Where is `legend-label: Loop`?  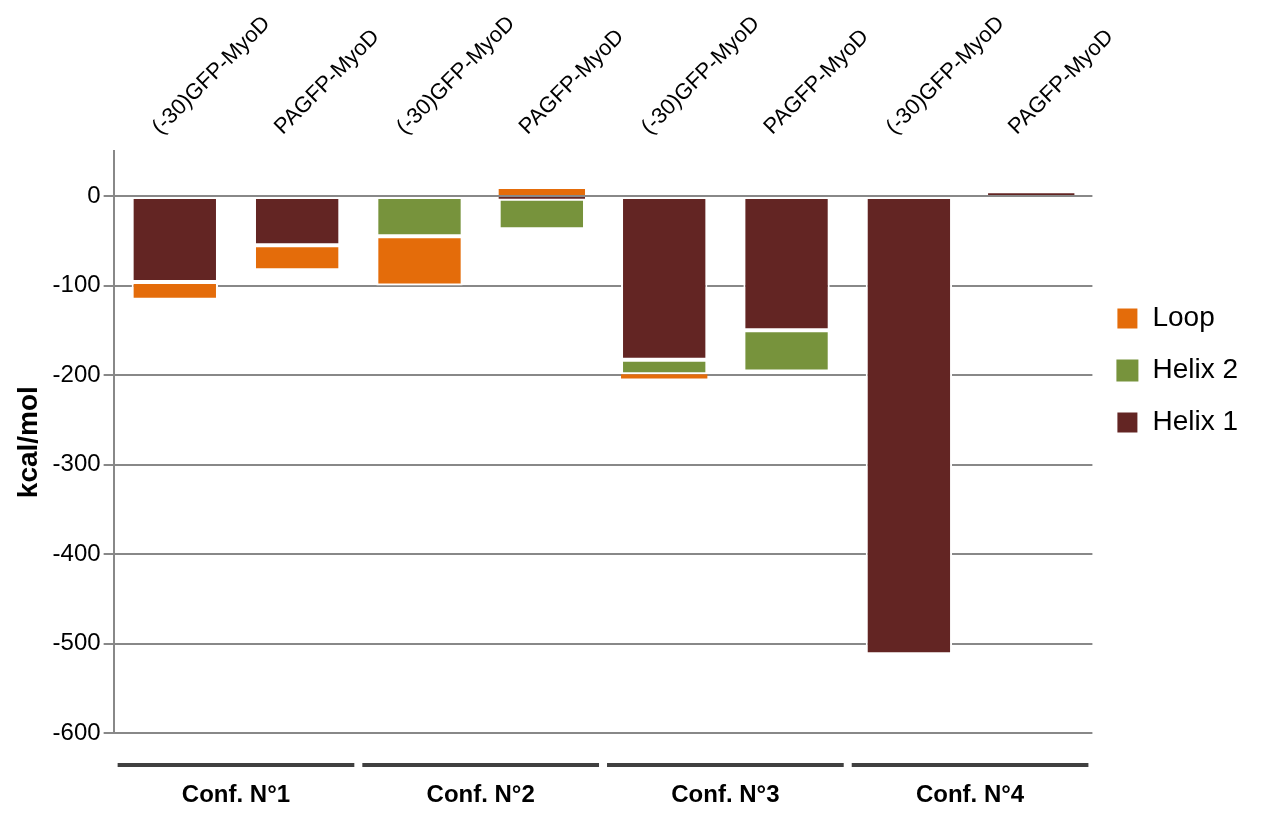 legend-label: Loop is located at coordinates (1183, 317).